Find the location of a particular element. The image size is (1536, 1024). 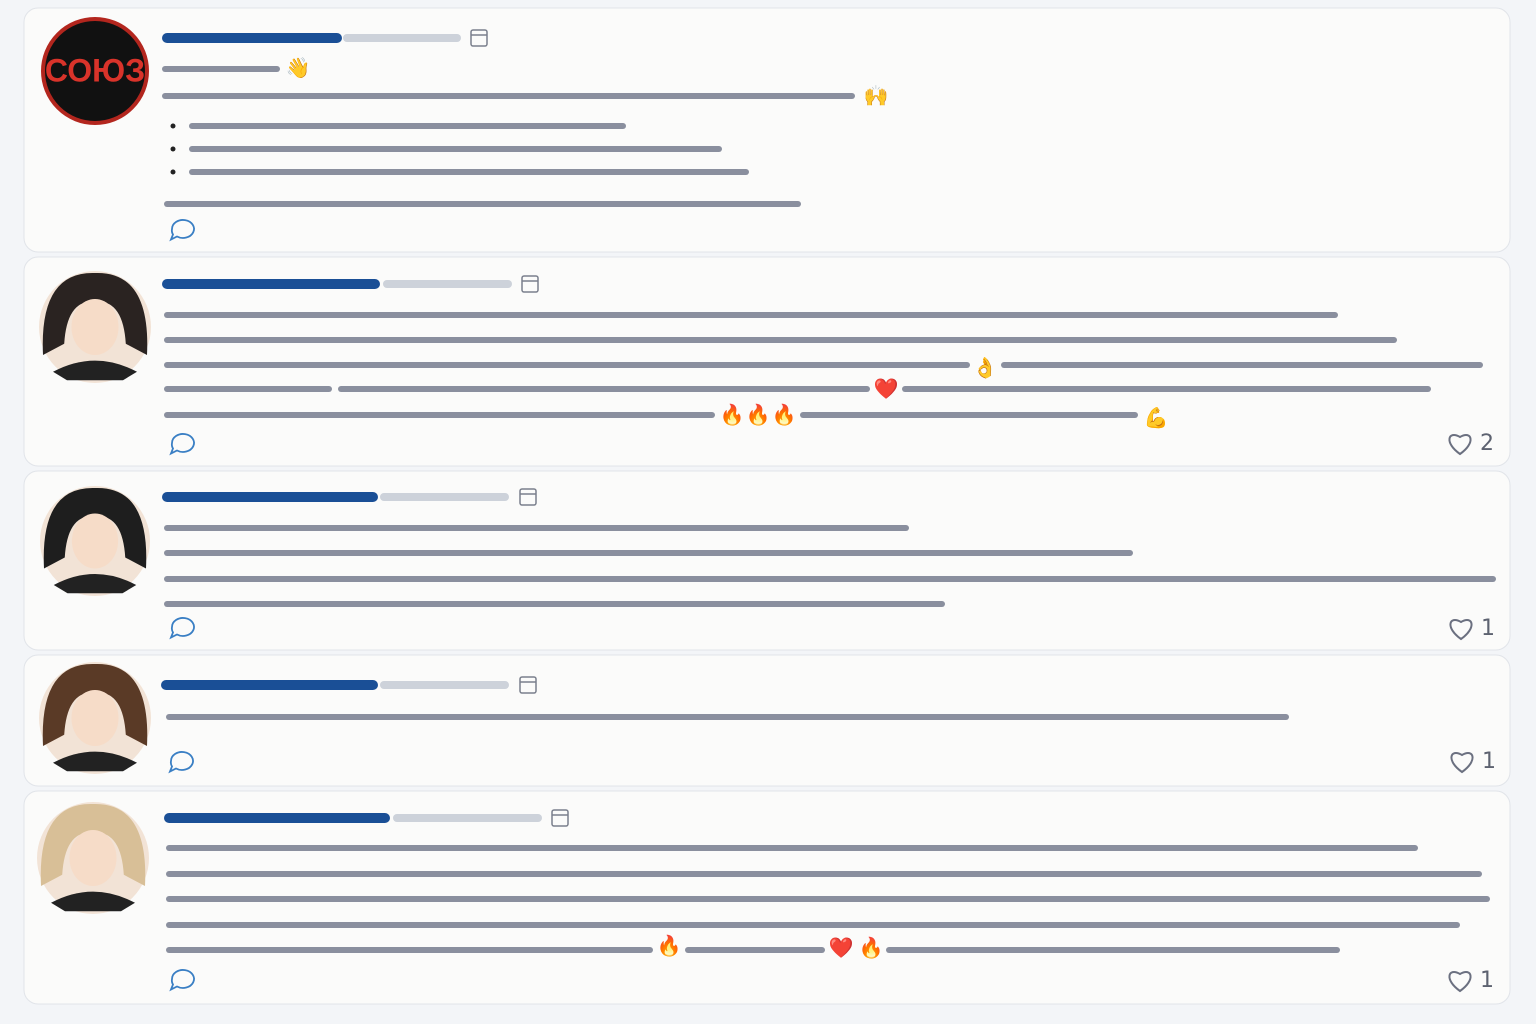

emoji: 🙌 is located at coordinates (876, 96).